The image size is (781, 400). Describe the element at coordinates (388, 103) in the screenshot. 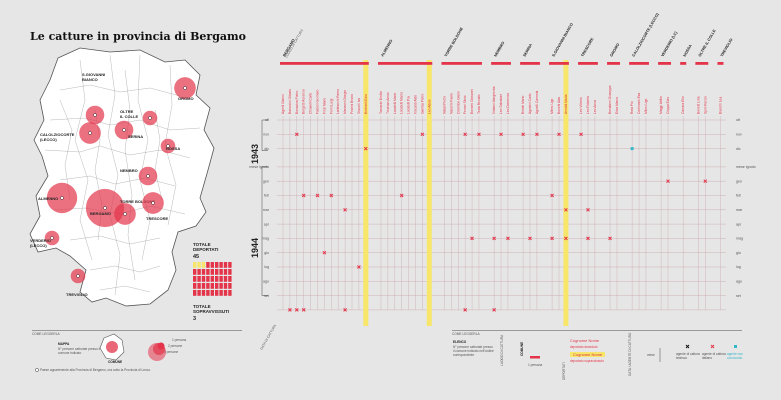

I see `person-name: Trevisan Amos` at that location.